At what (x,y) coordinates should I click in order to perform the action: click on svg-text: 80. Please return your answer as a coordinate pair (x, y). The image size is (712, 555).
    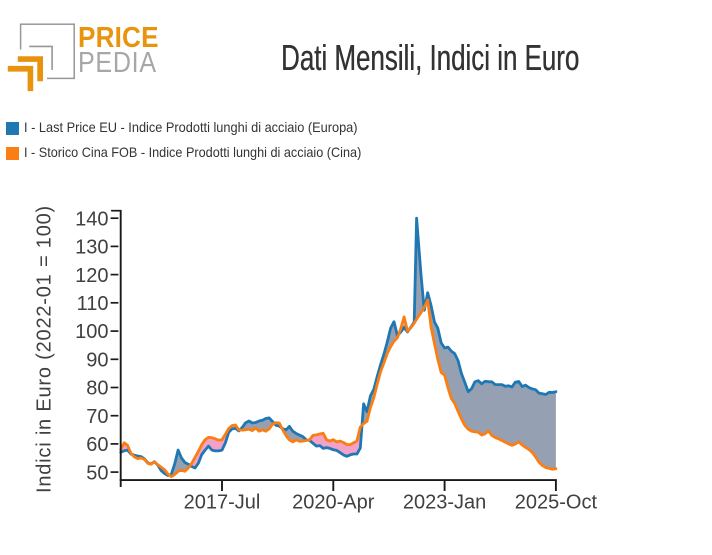
    Looking at the image, I should click on (97, 389).